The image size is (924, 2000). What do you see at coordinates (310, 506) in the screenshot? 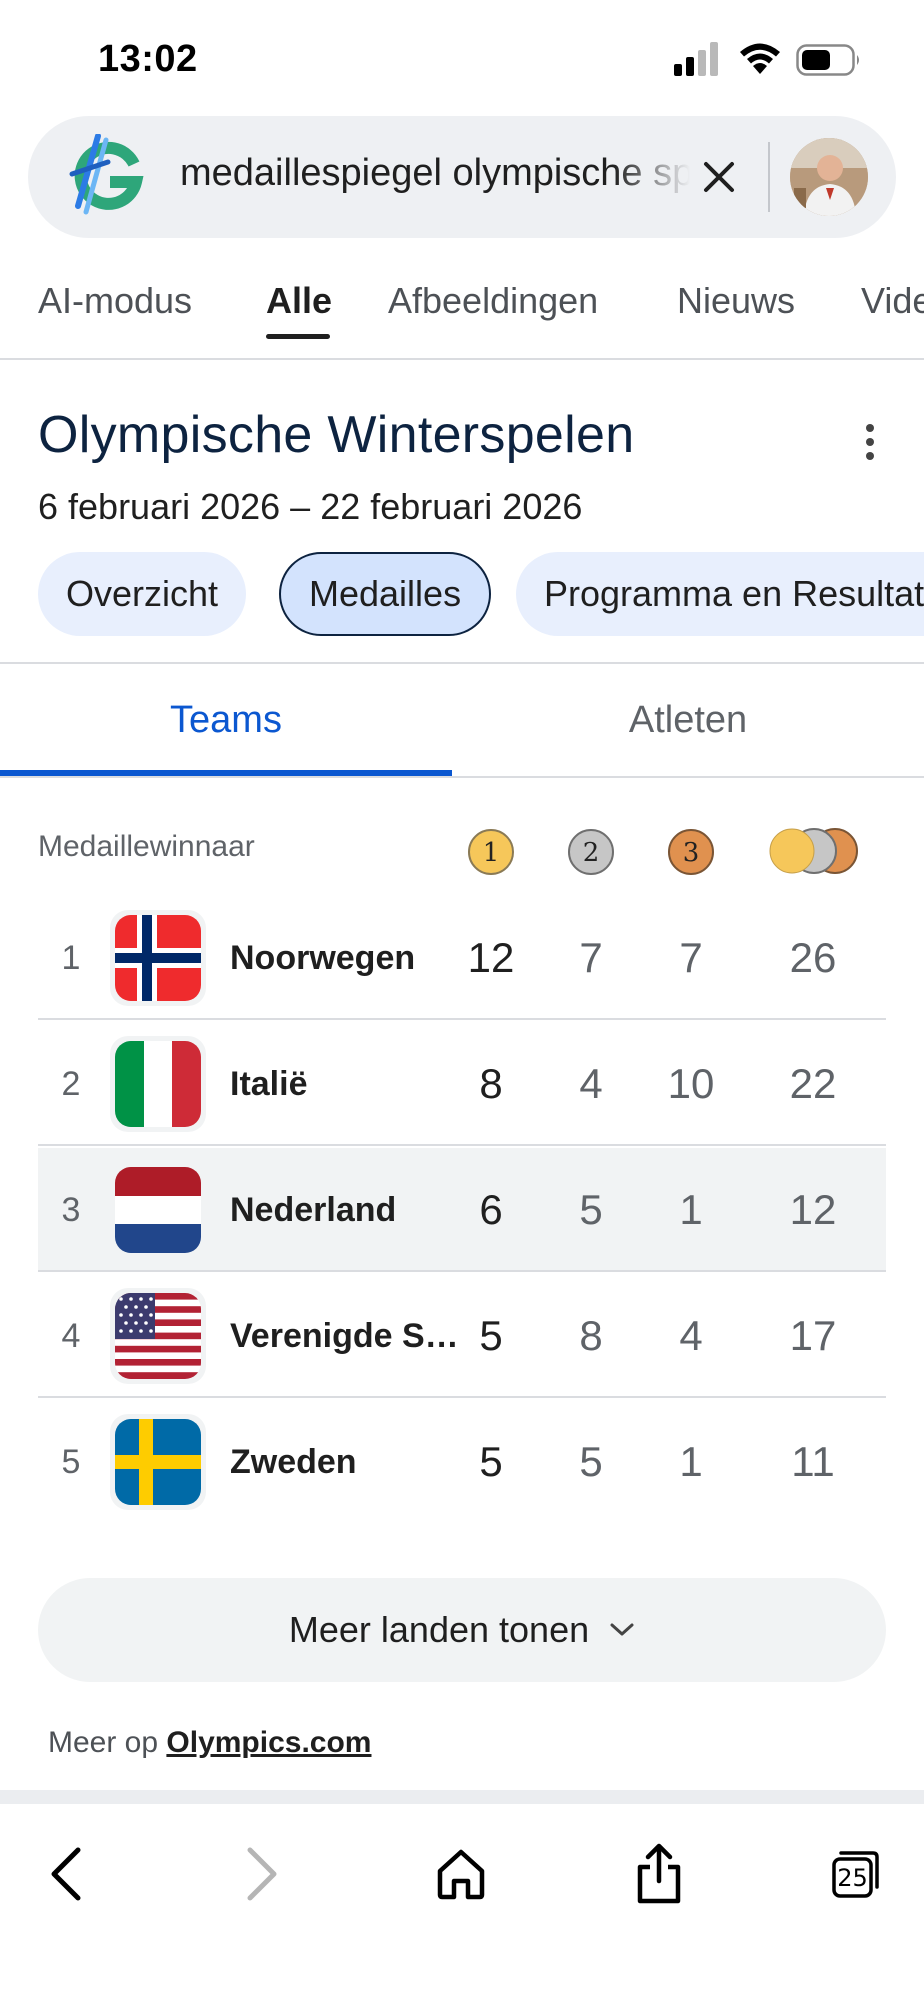
I see `event-dates: 6 februari 2026 – 22 februari 2026` at bounding box center [310, 506].